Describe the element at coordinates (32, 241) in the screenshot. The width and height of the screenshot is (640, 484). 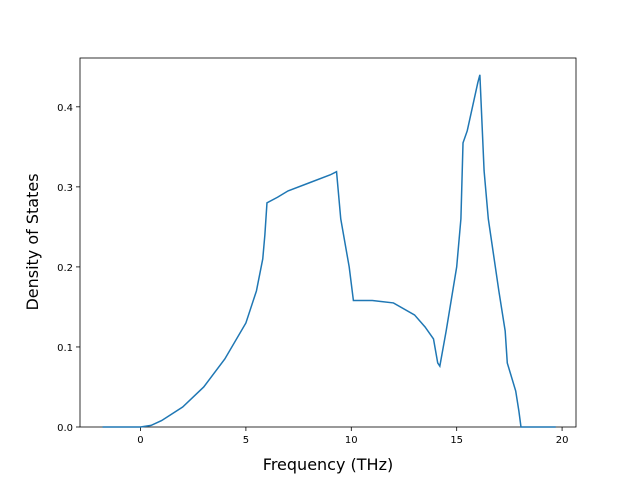
I see `y-axis-label: Density of States` at that location.